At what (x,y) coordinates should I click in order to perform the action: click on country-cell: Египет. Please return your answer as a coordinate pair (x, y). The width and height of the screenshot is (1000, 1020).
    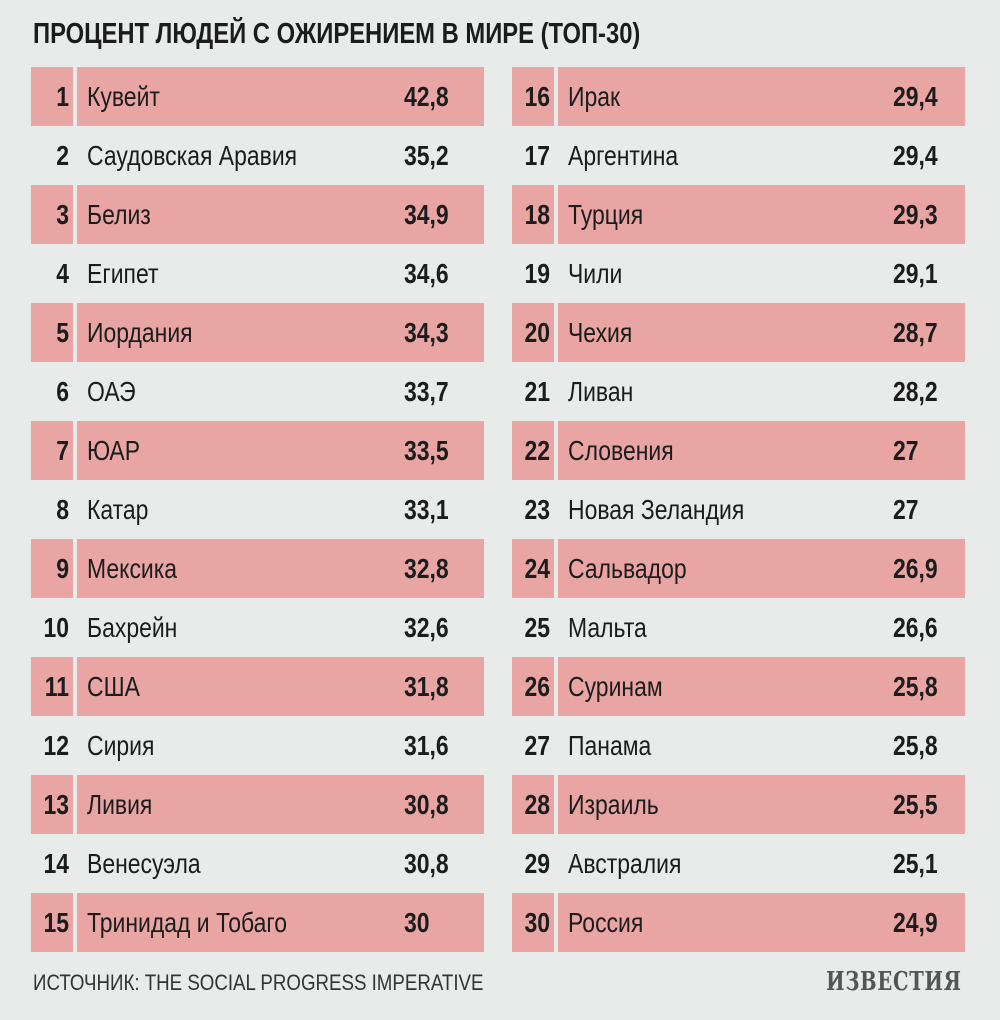
    Looking at the image, I should click on (123, 273).